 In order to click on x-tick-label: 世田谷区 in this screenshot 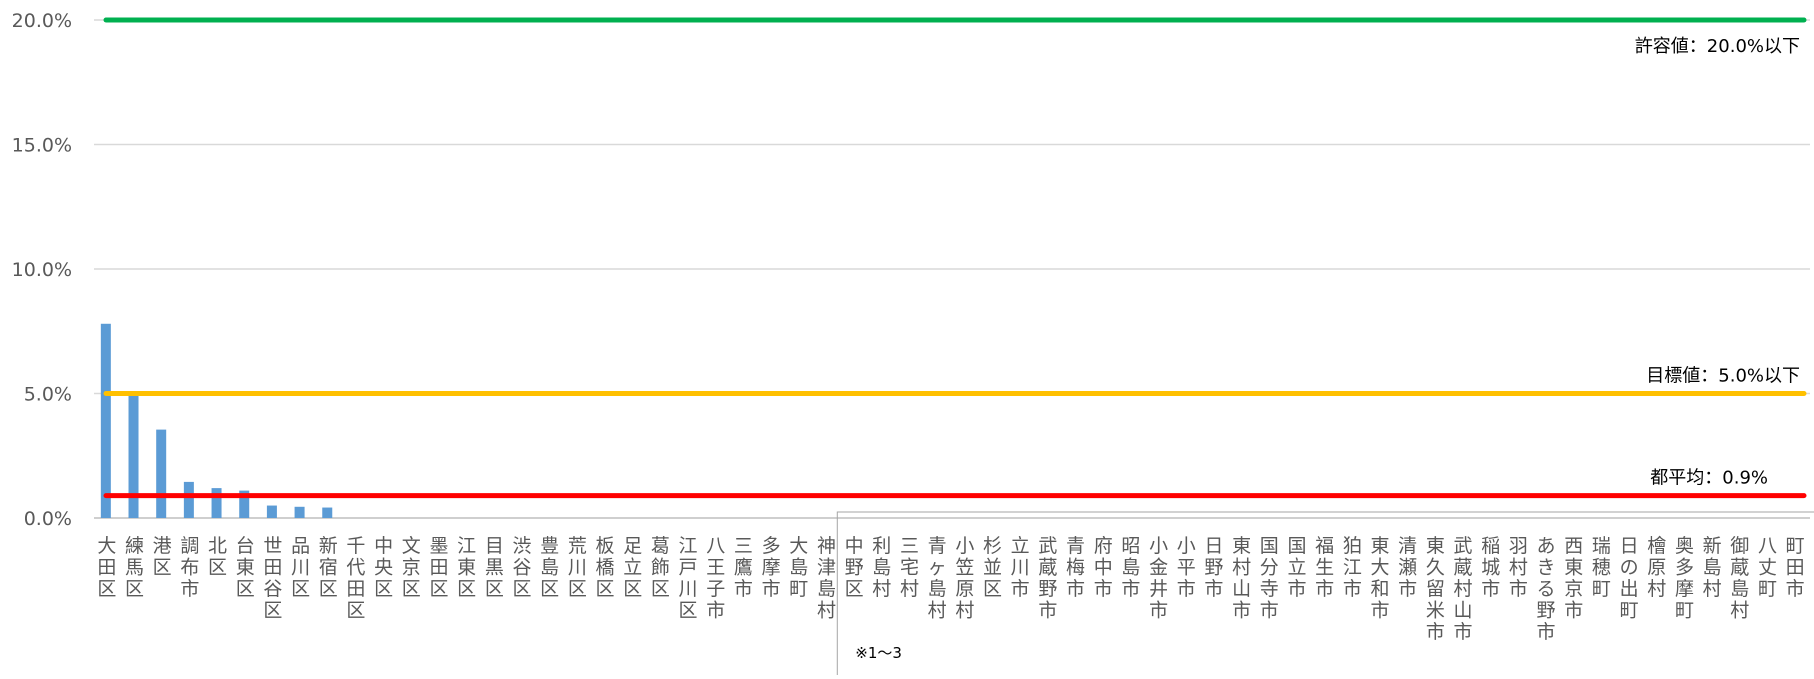, I will do `click(272, 578)`.